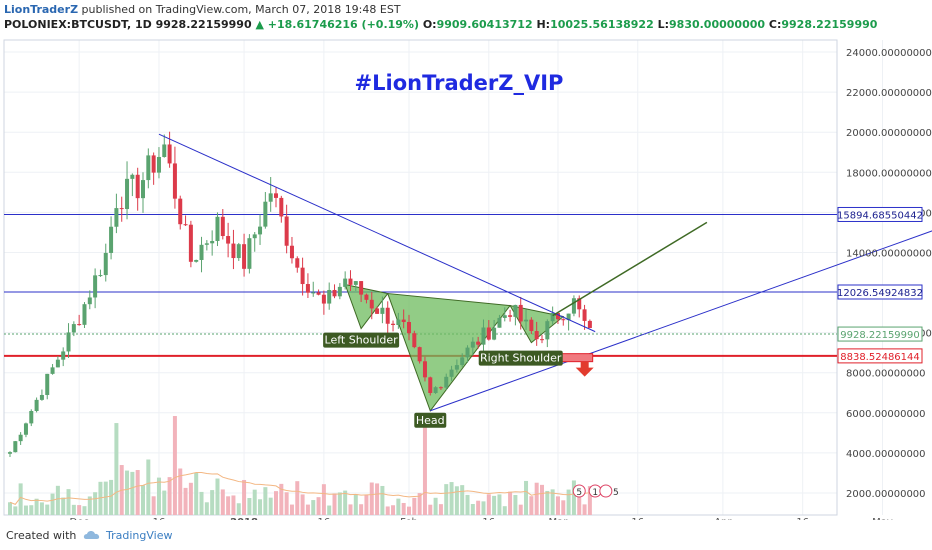 This screenshot has height=550, width=932. Describe the element at coordinates (886, 374) in the screenshot. I see `y-tick-label: 8000.00000000` at that location.